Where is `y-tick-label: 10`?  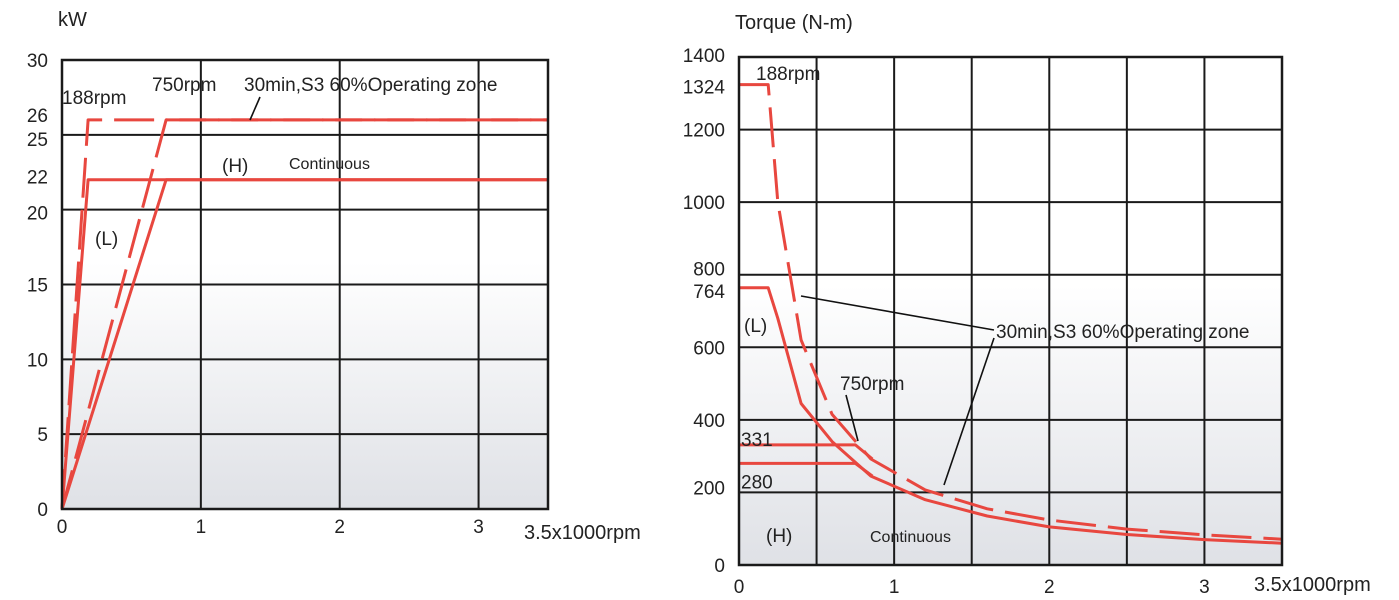 y-tick-label: 10 is located at coordinates (37, 360).